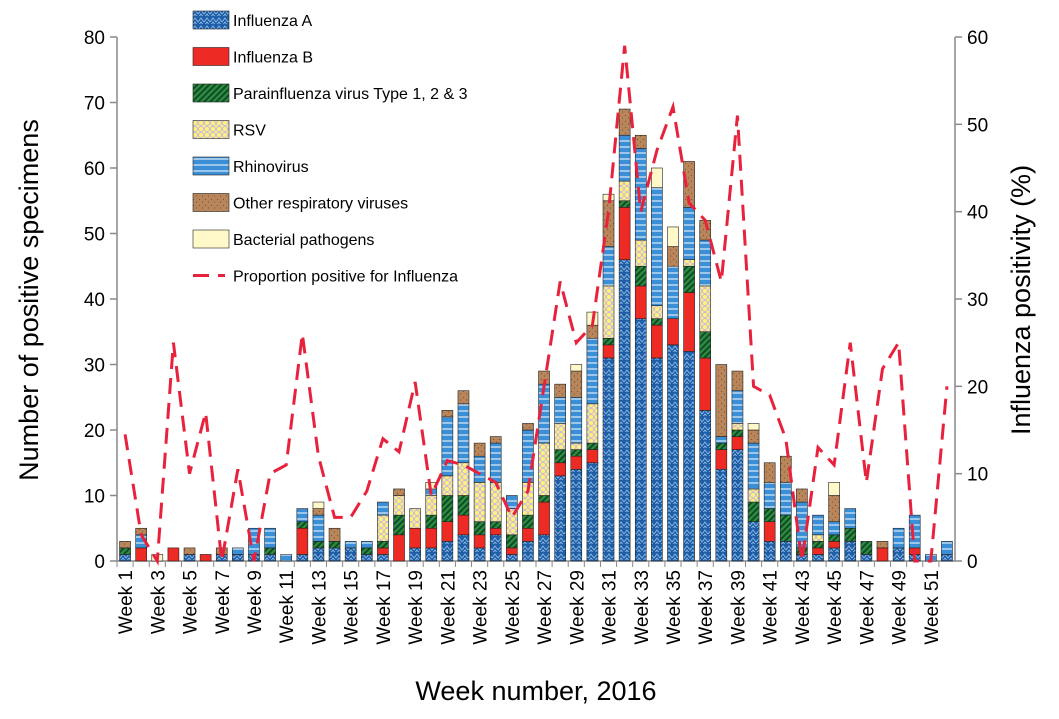 The height and width of the screenshot is (719, 1059). What do you see at coordinates (94, 431) in the screenshot?
I see `y-tick-label: 20` at bounding box center [94, 431].